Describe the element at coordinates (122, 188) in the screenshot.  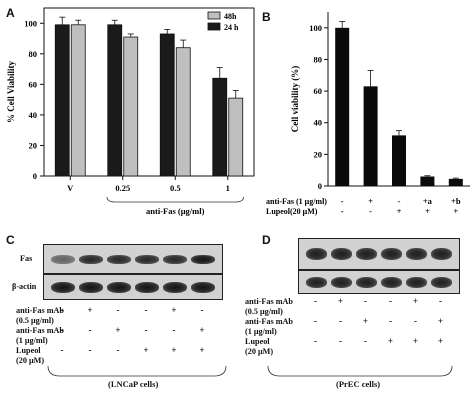
I see `x-tick-label: 0.25` at that location.